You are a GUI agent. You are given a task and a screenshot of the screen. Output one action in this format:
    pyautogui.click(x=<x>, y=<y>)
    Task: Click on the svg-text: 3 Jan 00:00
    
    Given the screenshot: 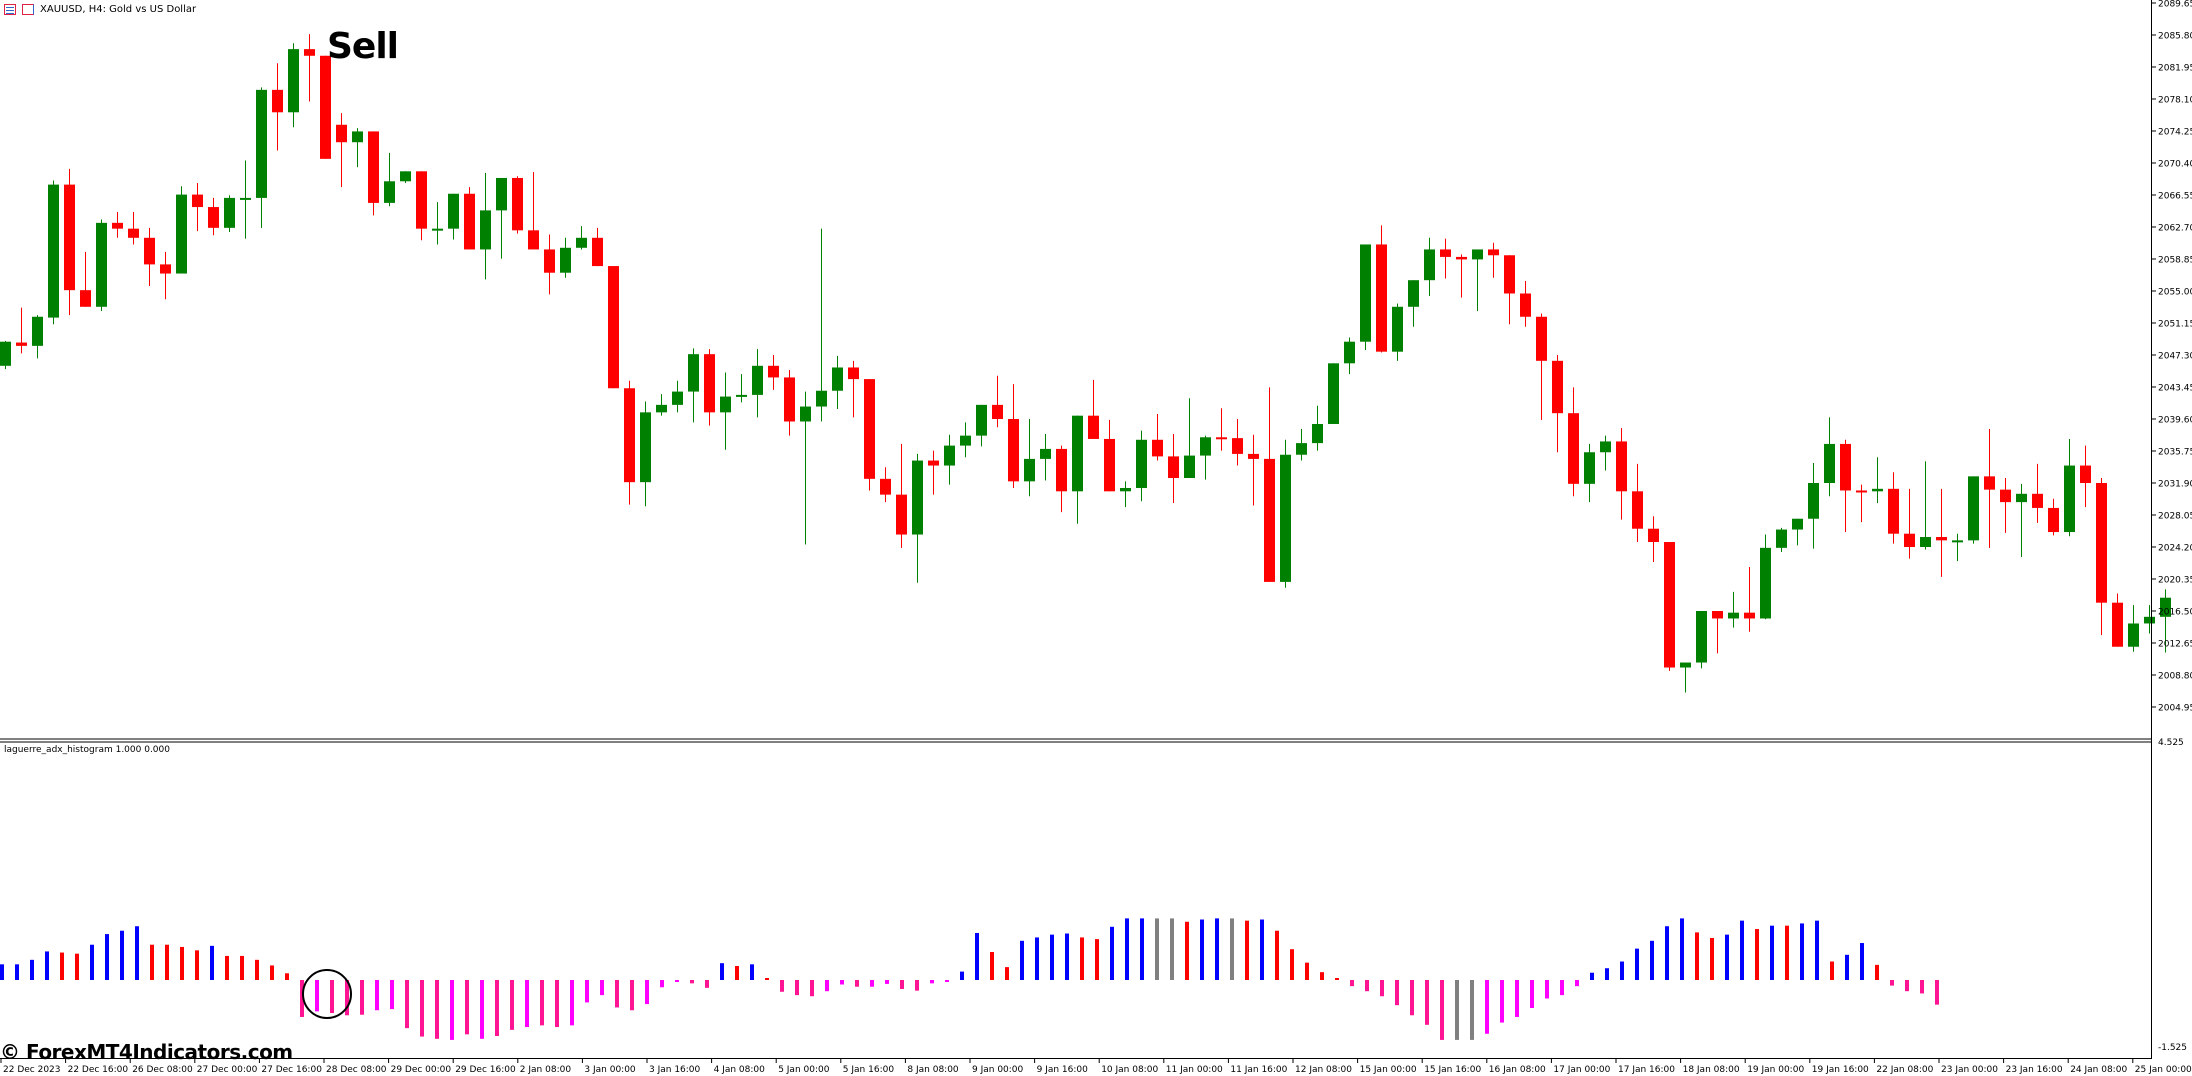 What is the action you would take?
    pyautogui.click(x=610, y=1070)
    